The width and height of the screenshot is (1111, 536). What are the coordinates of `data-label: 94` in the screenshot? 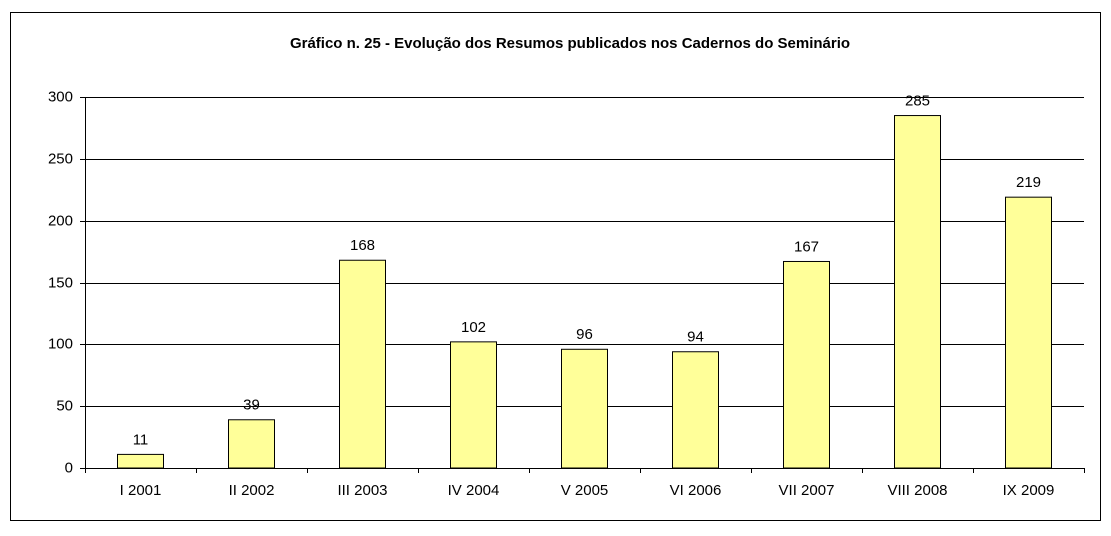 It's located at (695, 337).